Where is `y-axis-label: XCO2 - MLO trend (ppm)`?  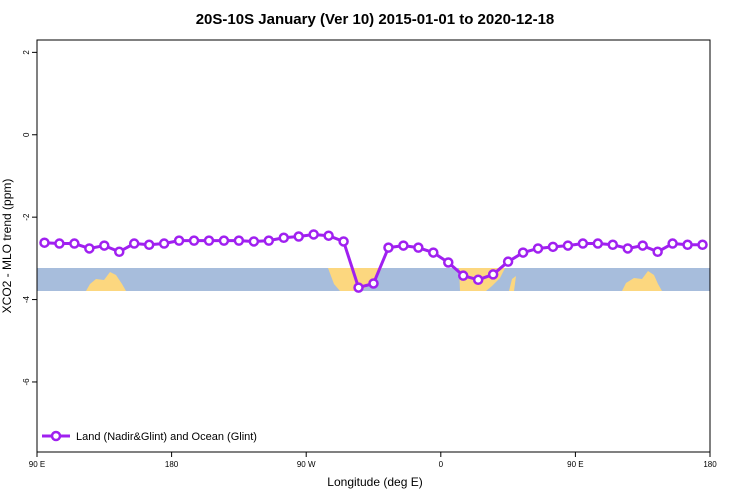
y-axis-label: XCO2 - MLO trend (ppm) is located at coordinates (7, 246).